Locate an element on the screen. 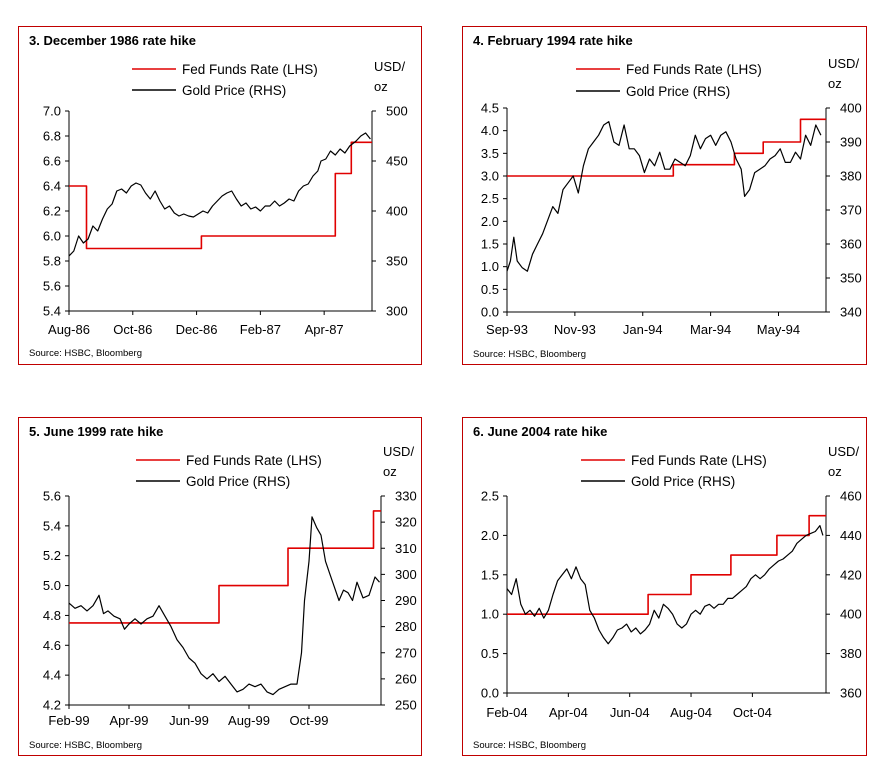 This screenshot has height=773, width=887. x-tick-label: Sep-93 is located at coordinates (507, 329).